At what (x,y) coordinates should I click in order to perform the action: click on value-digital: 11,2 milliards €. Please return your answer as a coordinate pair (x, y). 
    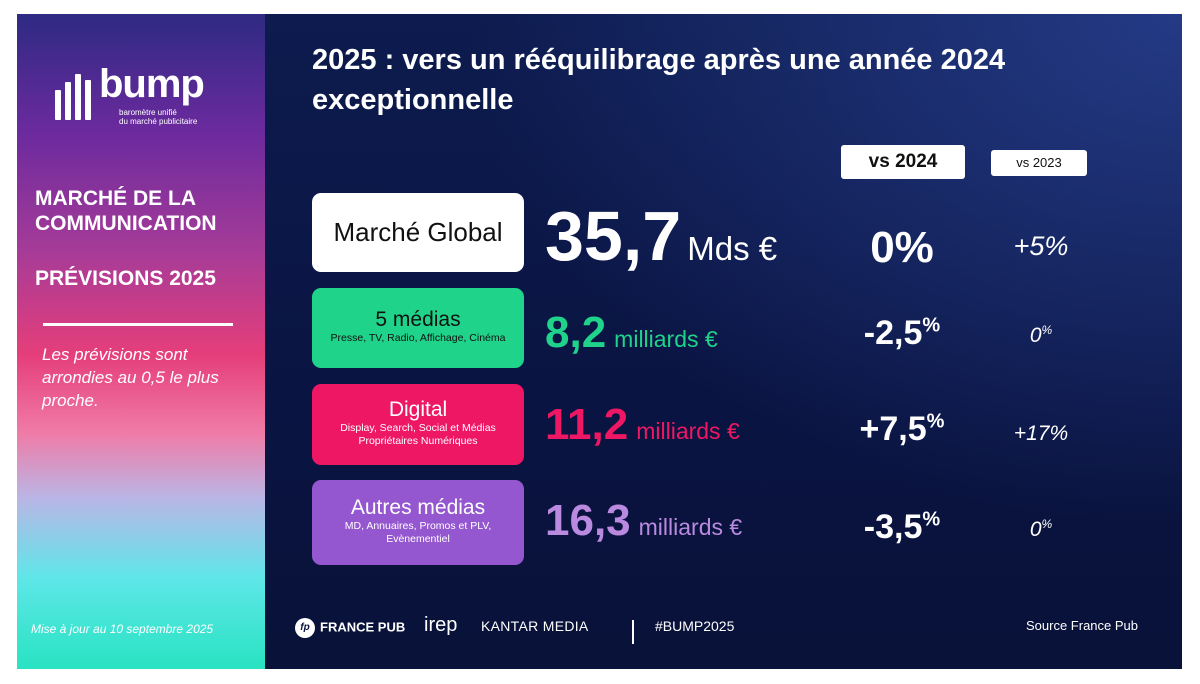
    Looking at the image, I should click on (642, 424).